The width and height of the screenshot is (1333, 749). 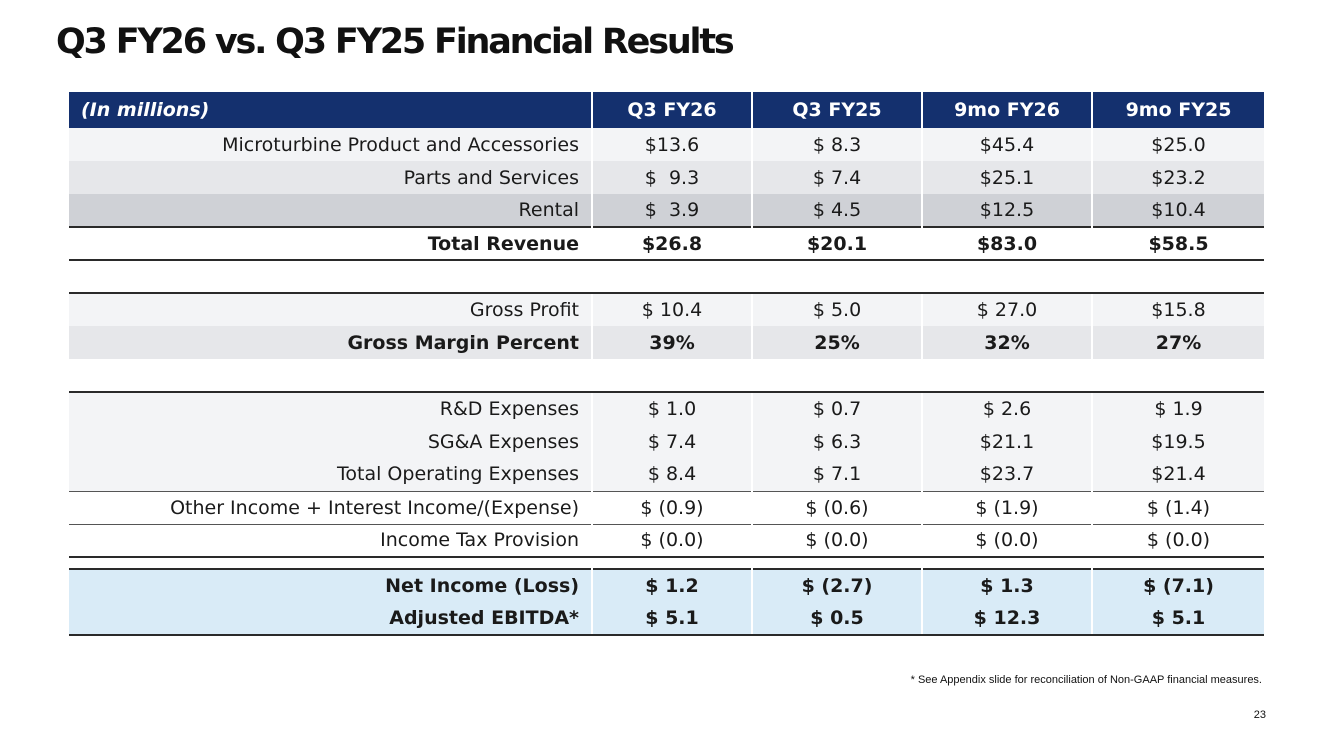 What do you see at coordinates (331, 441) in the screenshot?
I see `row-label: SG&A Expenses` at bounding box center [331, 441].